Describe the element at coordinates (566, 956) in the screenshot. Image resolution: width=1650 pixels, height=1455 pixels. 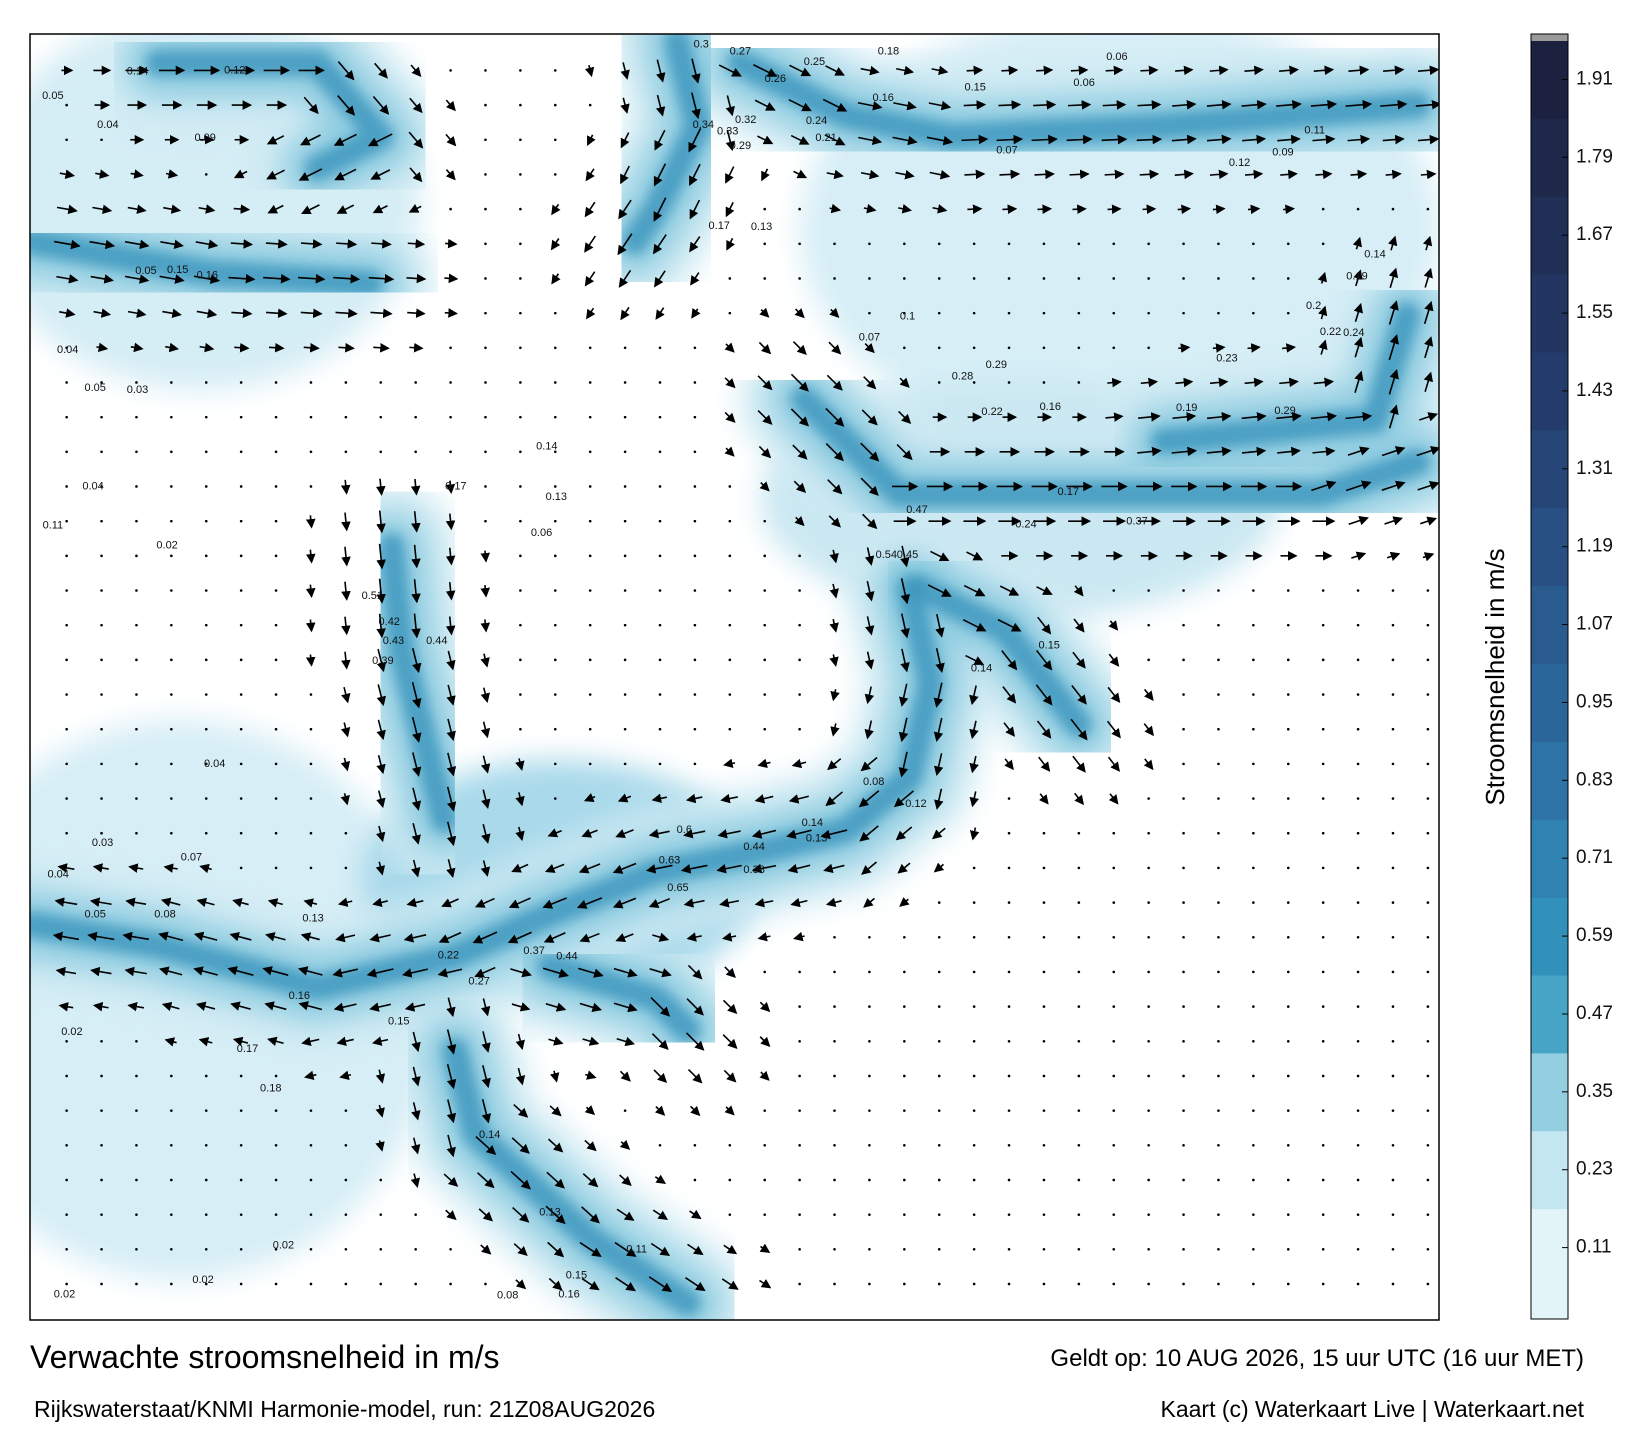
I see `speed-label: 0.44` at that location.